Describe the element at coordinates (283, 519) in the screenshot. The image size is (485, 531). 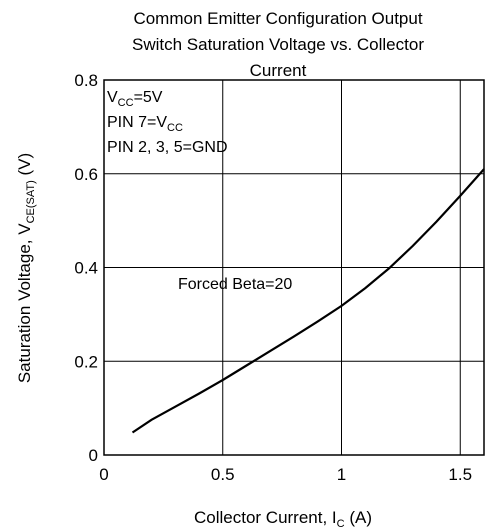
I see `x-axis-label: Collector Current, IC (A)` at that location.